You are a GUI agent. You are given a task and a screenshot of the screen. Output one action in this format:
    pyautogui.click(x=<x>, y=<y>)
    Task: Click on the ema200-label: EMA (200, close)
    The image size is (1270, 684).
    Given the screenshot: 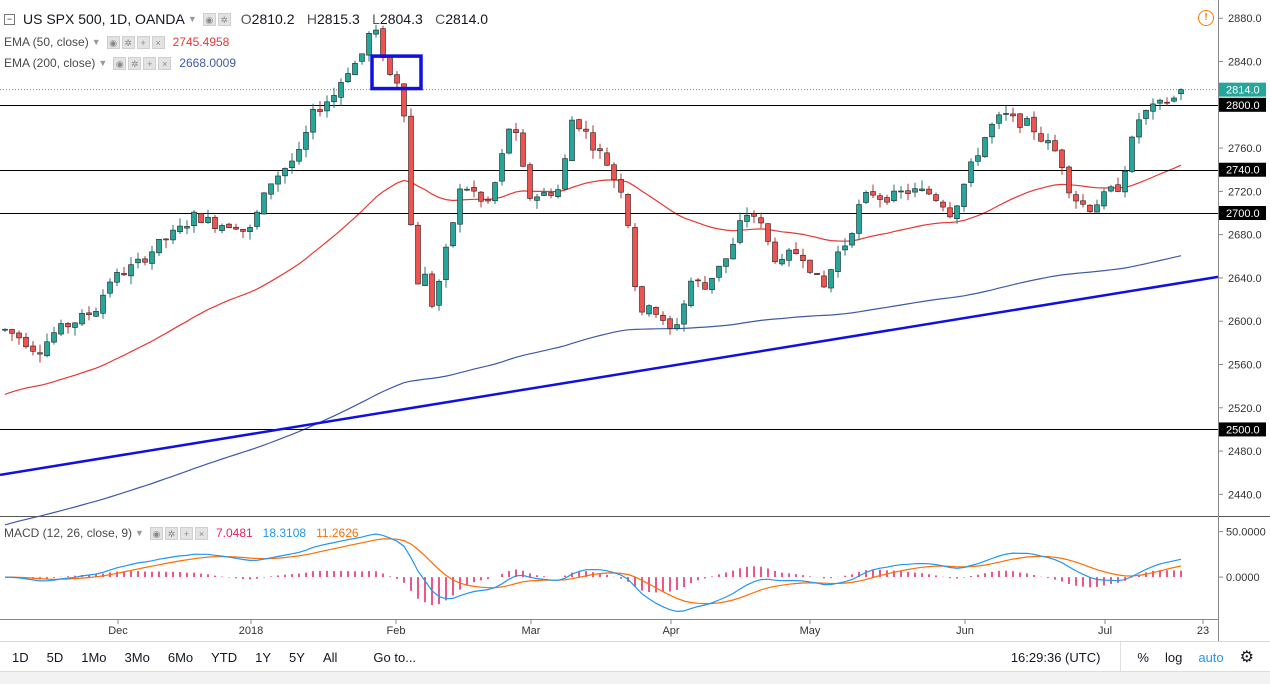 What is the action you would take?
    pyautogui.click(x=50, y=63)
    